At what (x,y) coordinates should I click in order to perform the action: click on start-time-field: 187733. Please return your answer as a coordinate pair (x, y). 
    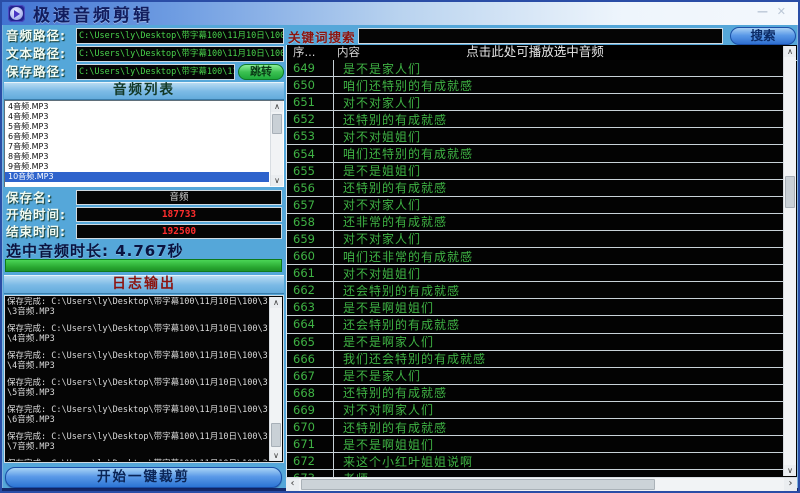
    Looking at the image, I should click on (179, 214).